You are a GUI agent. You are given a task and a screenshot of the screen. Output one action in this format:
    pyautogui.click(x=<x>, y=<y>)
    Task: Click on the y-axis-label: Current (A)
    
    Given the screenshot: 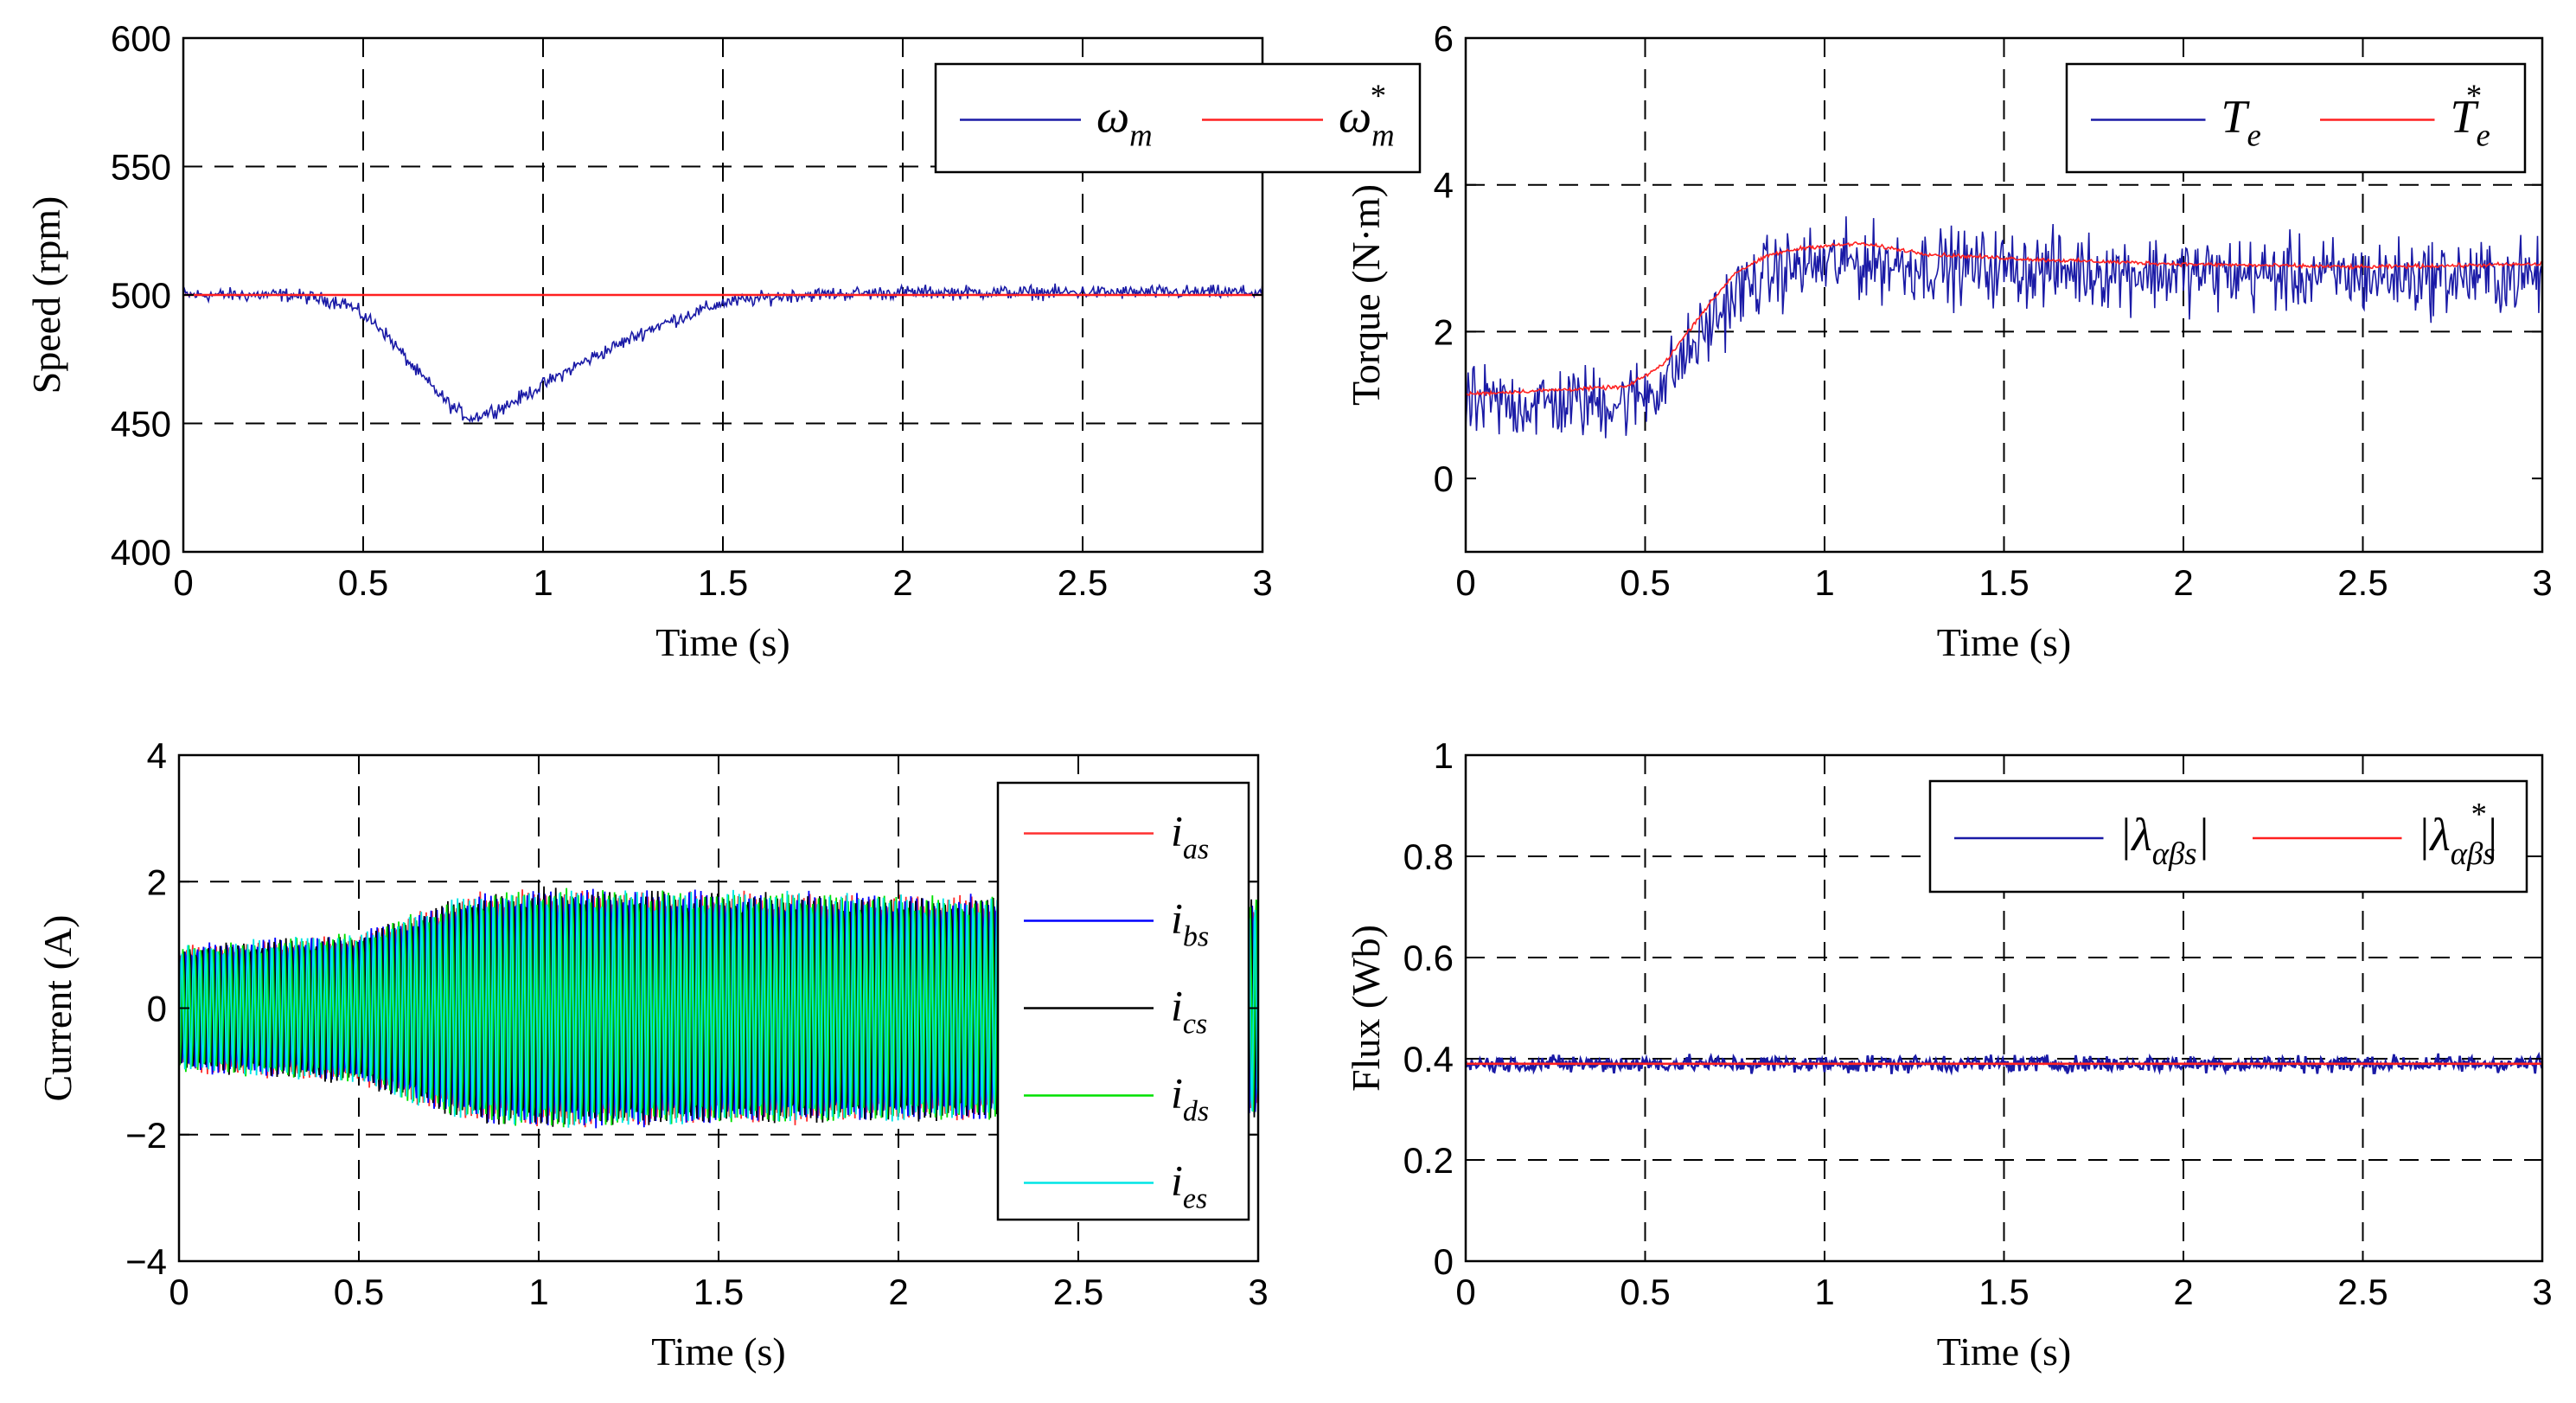 What is the action you would take?
    pyautogui.click(x=58, y=1008)
    